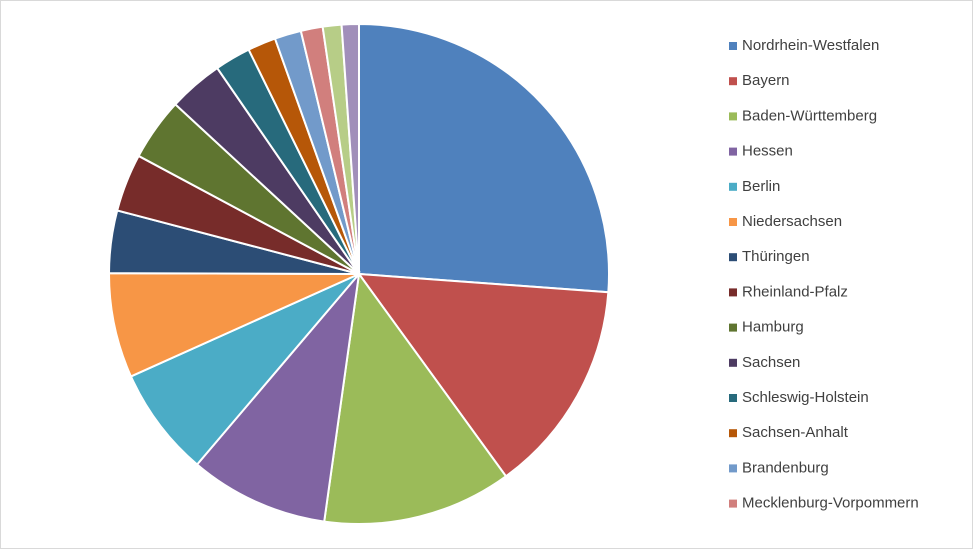 Image resolution: width=973 pixels, height=549 pixels. Describe the element at coordinates (767, 151) in the screenshot. I see `legend-label: Hessen` at that location.